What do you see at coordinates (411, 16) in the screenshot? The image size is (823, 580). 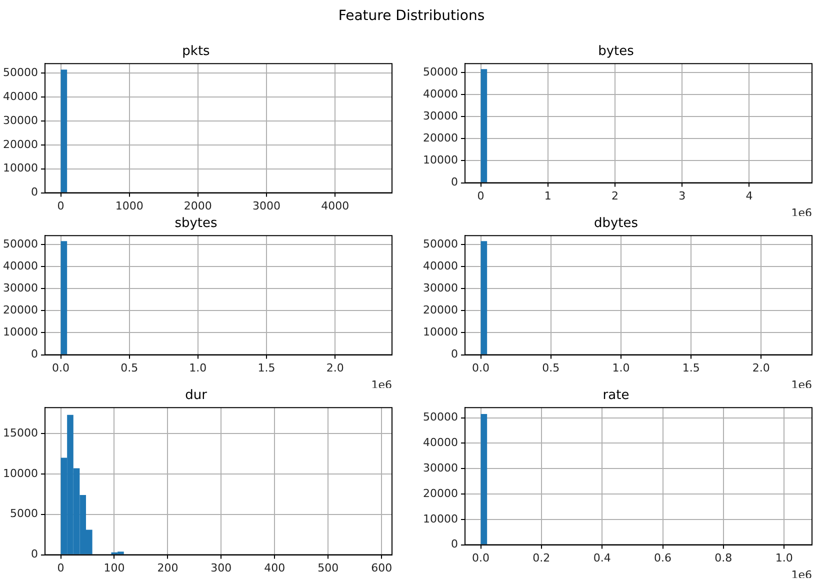 I see `text: Feature Distributions` at bounding box center [411, 16].